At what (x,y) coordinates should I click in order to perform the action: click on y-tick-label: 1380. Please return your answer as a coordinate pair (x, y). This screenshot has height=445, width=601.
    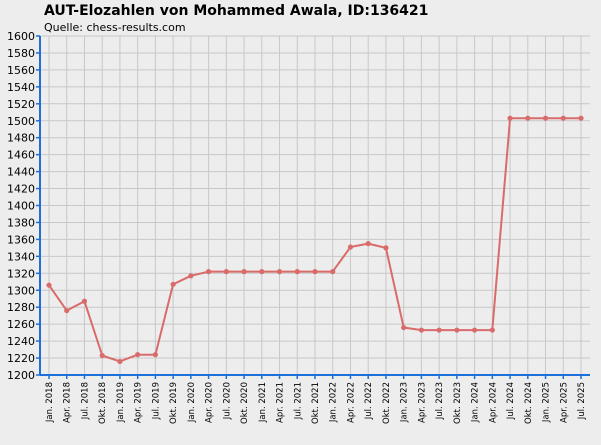
    Looking at the image, I should click on (21, 222).